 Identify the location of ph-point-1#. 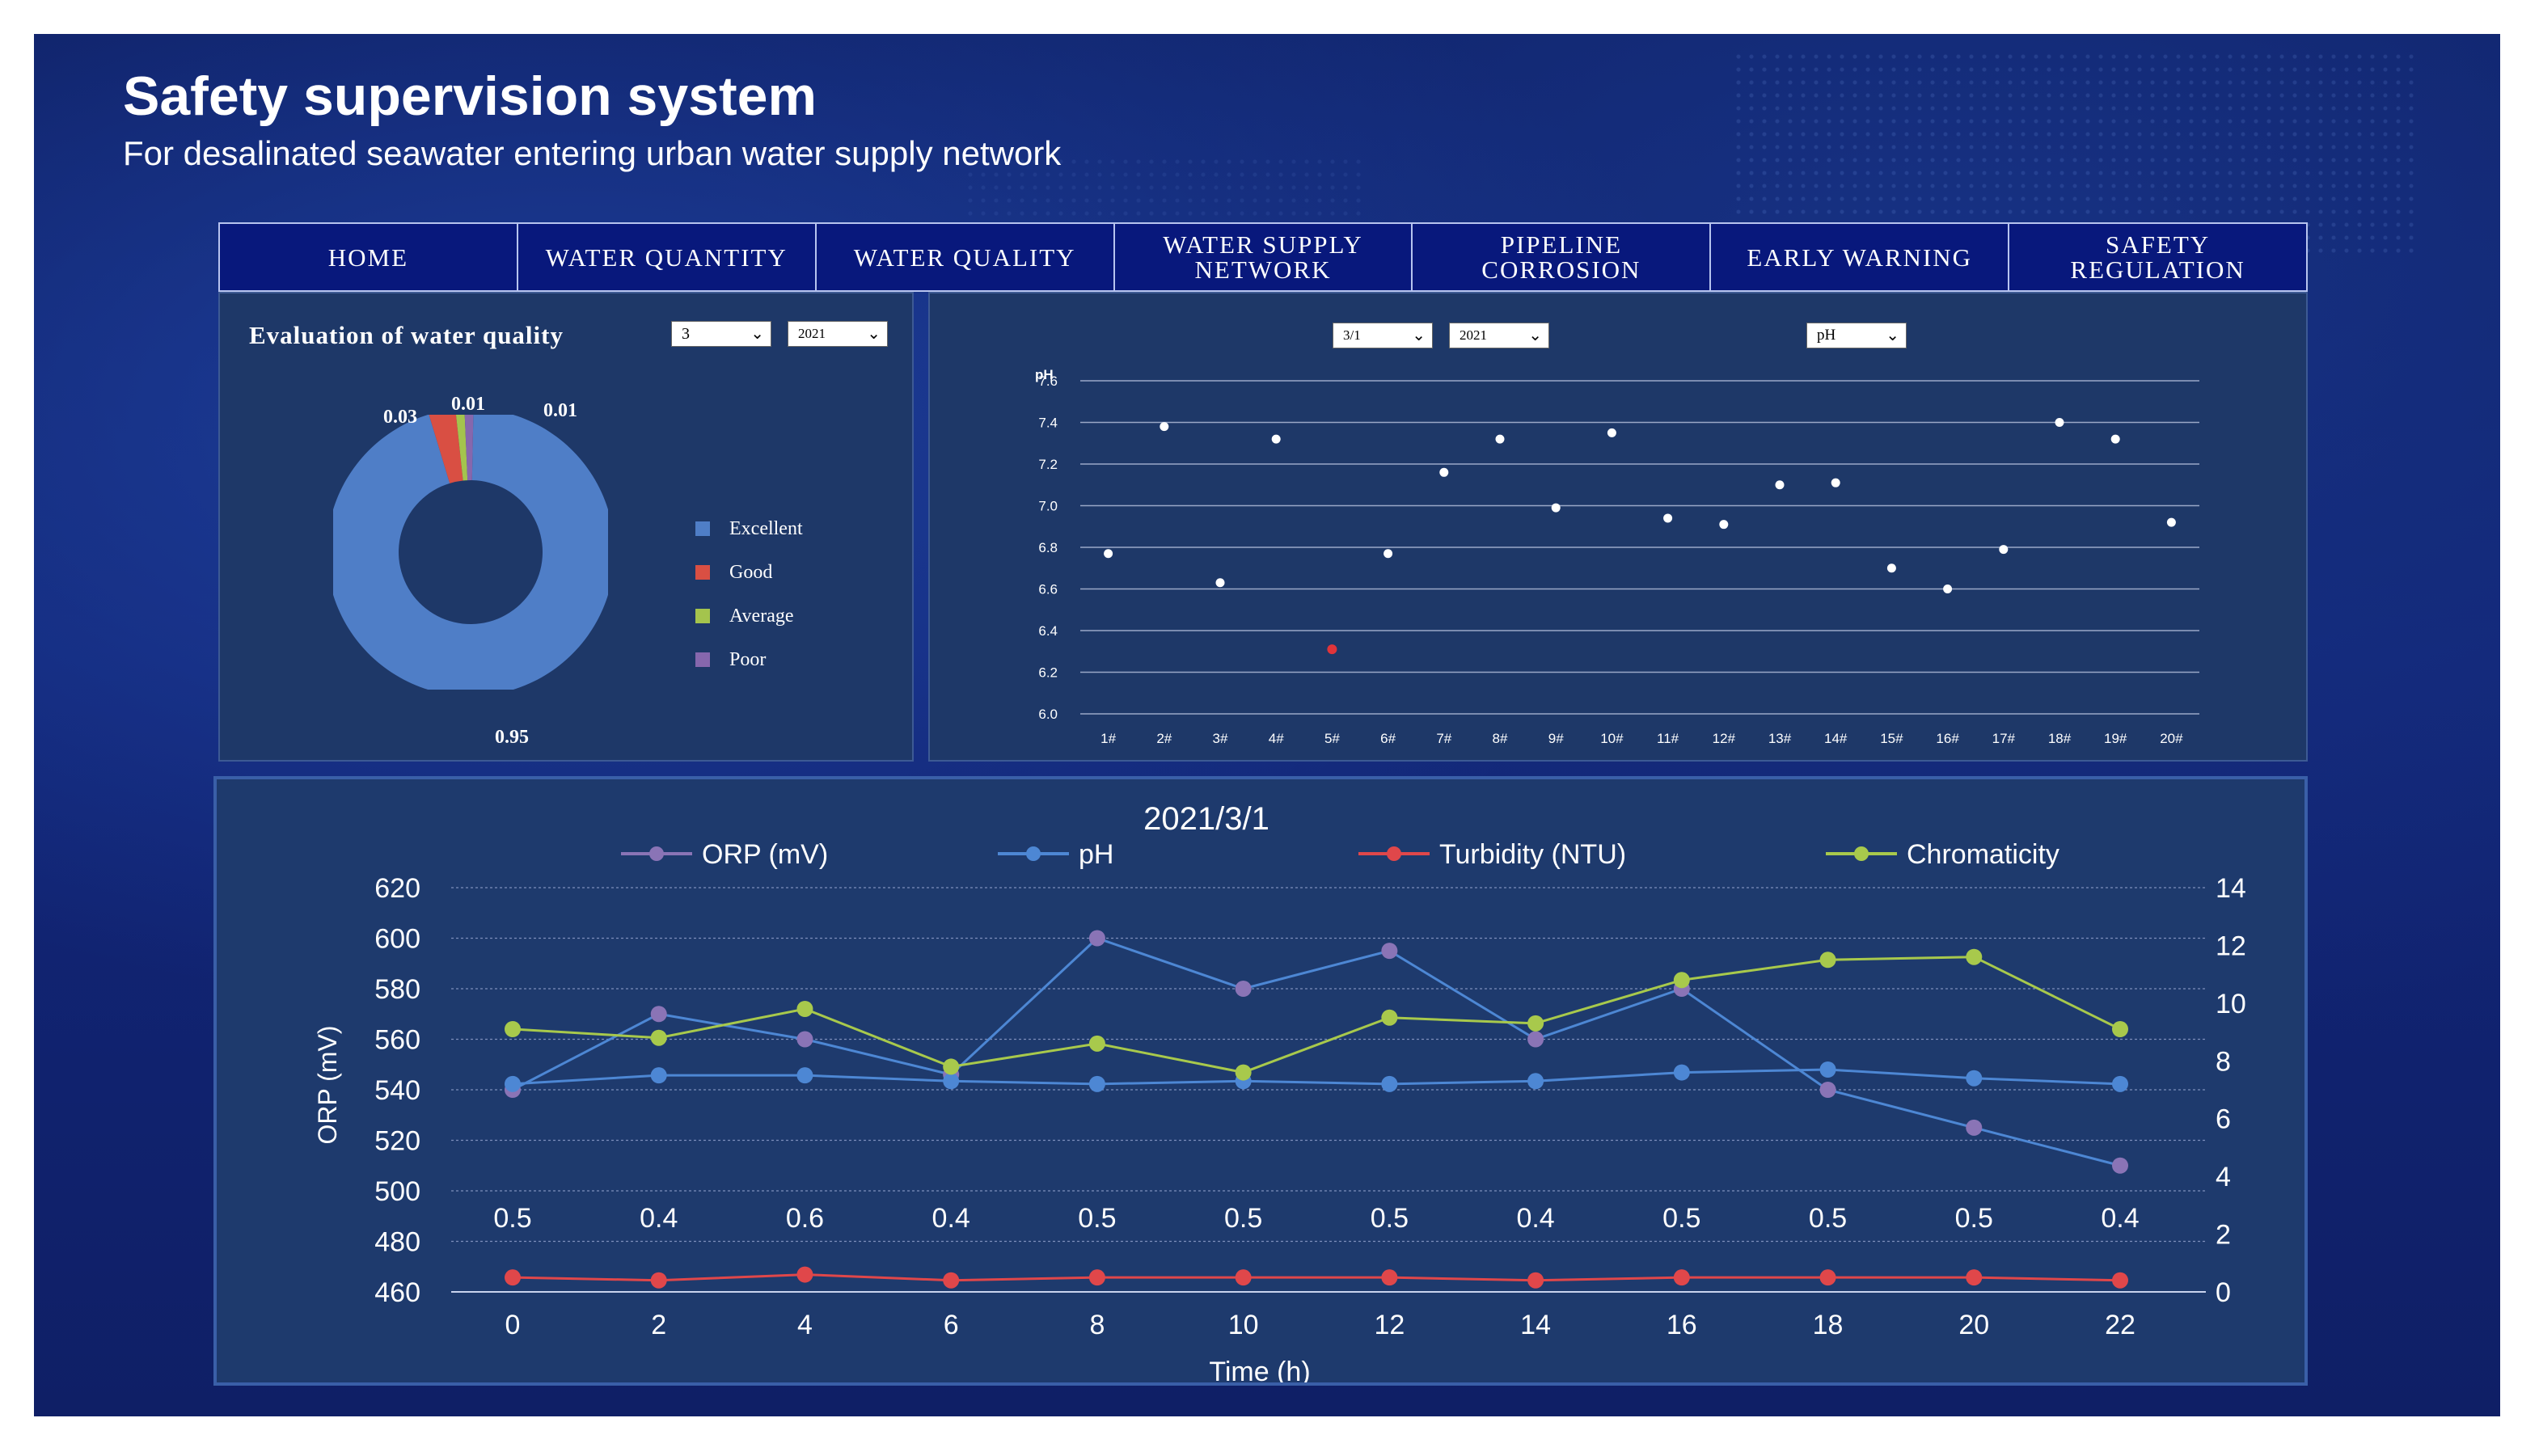
(1108, 554).